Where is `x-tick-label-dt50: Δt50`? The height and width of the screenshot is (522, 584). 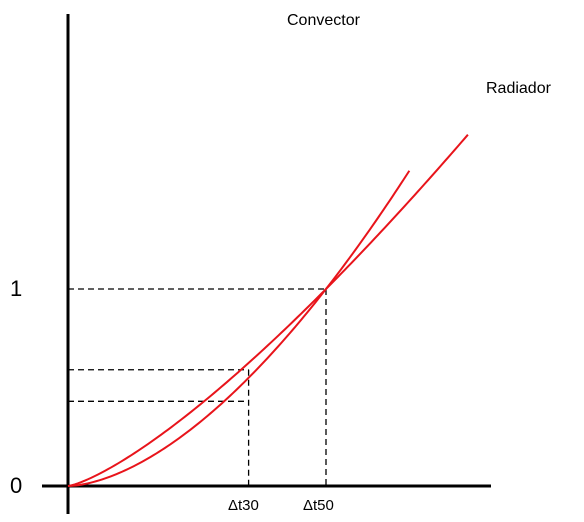 x-tick-label-dt50: Δt50 is located at coordinates (318, 505).